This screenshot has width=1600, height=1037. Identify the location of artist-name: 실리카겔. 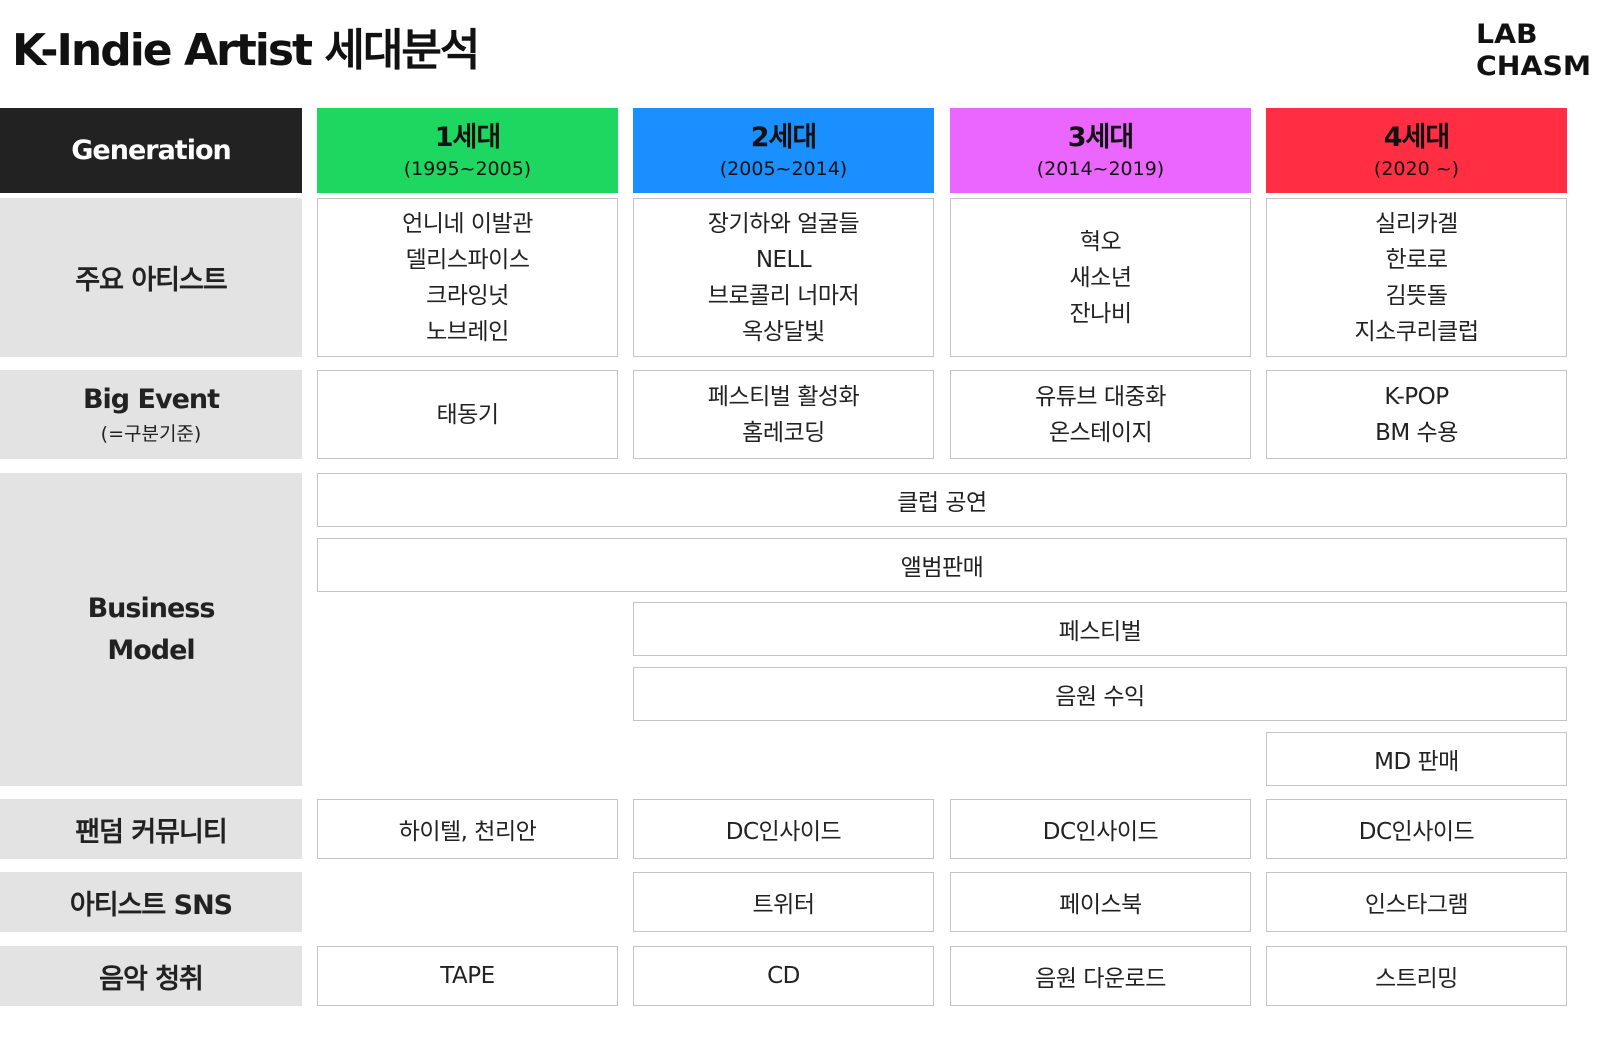
(1416, 223).